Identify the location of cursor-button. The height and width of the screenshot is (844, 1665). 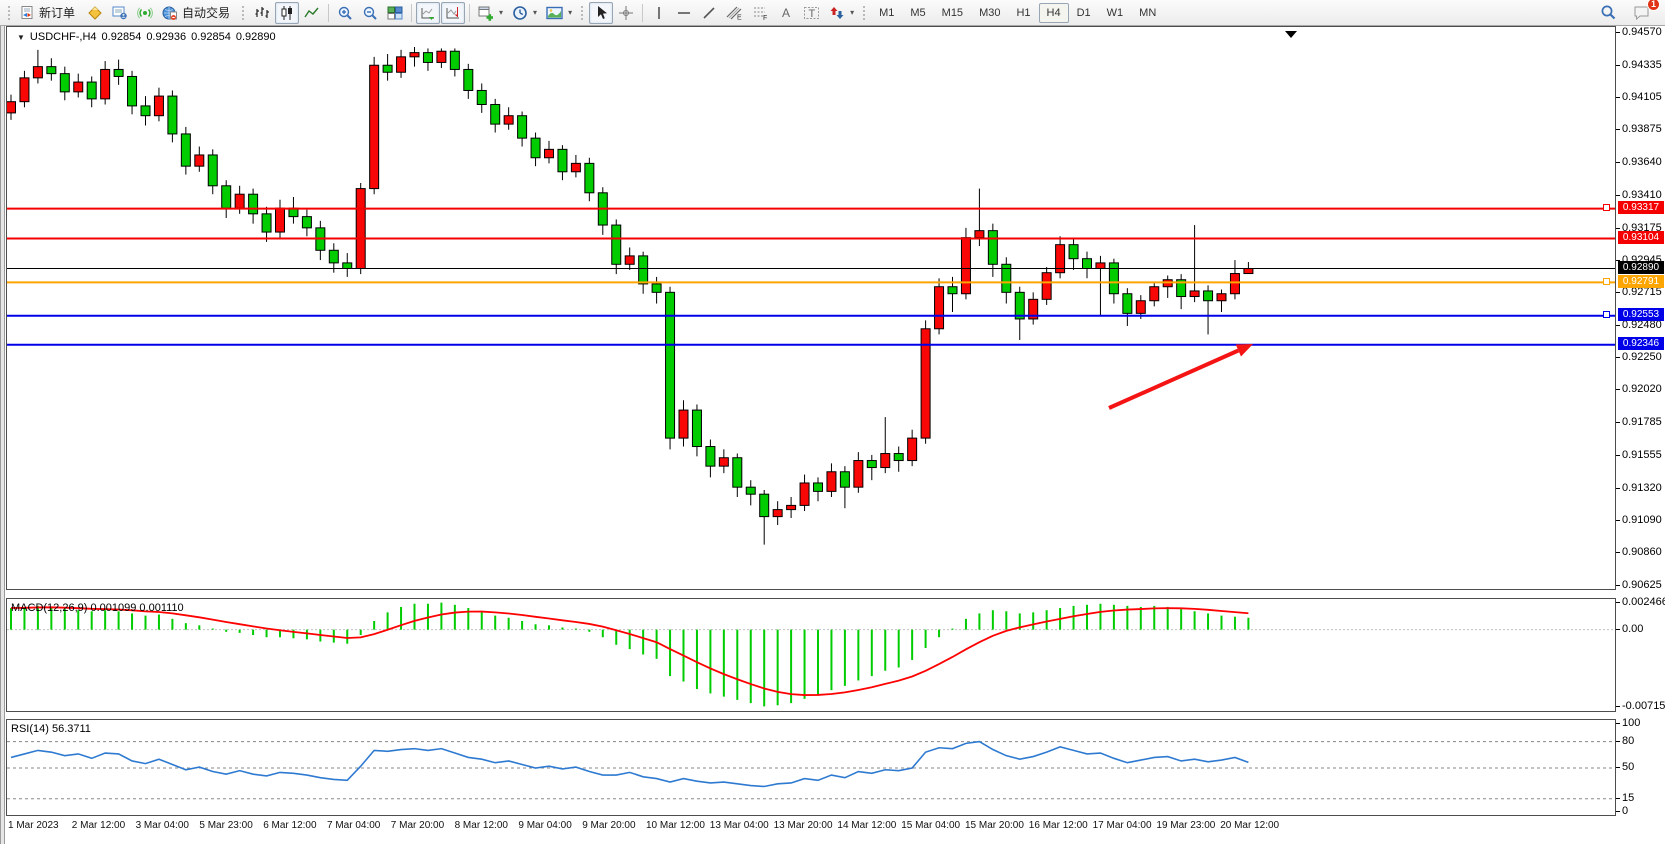
(601, 12).